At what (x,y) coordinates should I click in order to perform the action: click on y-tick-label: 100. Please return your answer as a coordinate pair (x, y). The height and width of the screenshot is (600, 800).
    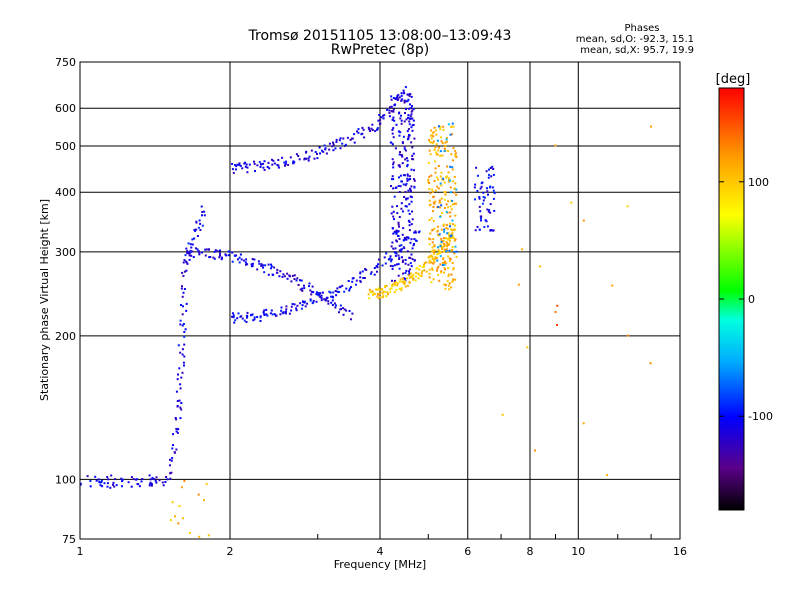
    Looking at the image, I should click on (65, 479).